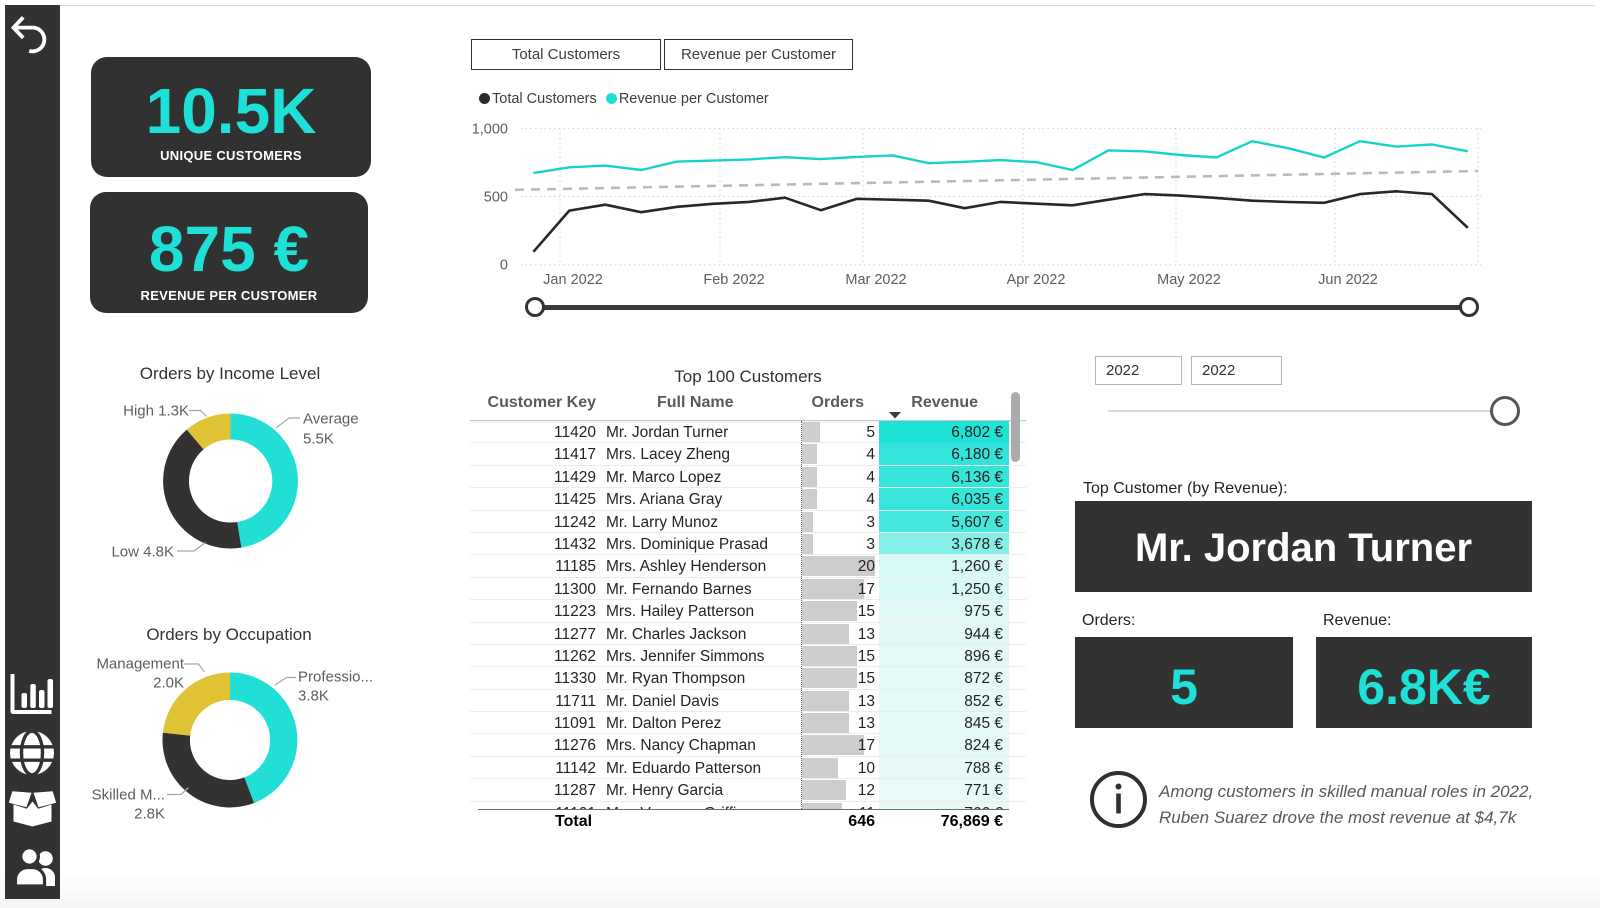 This screenshot has height=908, width=1600. What do you see at coordinates (149, 814) in the screenshot?
I see `svg-text: 2.8K` at bounding box center [149, 814].